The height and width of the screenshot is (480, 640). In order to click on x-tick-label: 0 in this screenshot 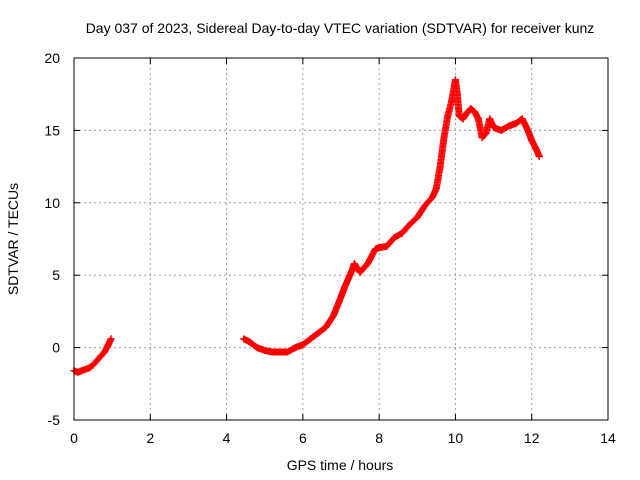, I will do `click(74, 438)`.